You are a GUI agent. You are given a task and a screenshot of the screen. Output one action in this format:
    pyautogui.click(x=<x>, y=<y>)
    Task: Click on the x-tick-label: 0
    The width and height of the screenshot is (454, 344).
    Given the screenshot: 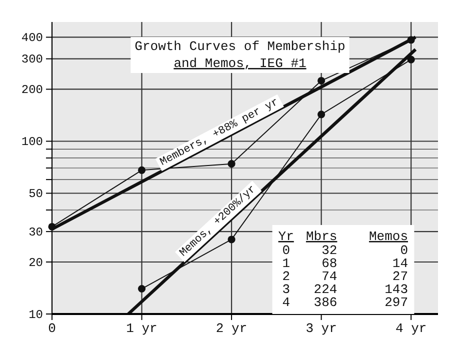 What is the action you would take?
    pyautogui.click(x=52, y=328)
    